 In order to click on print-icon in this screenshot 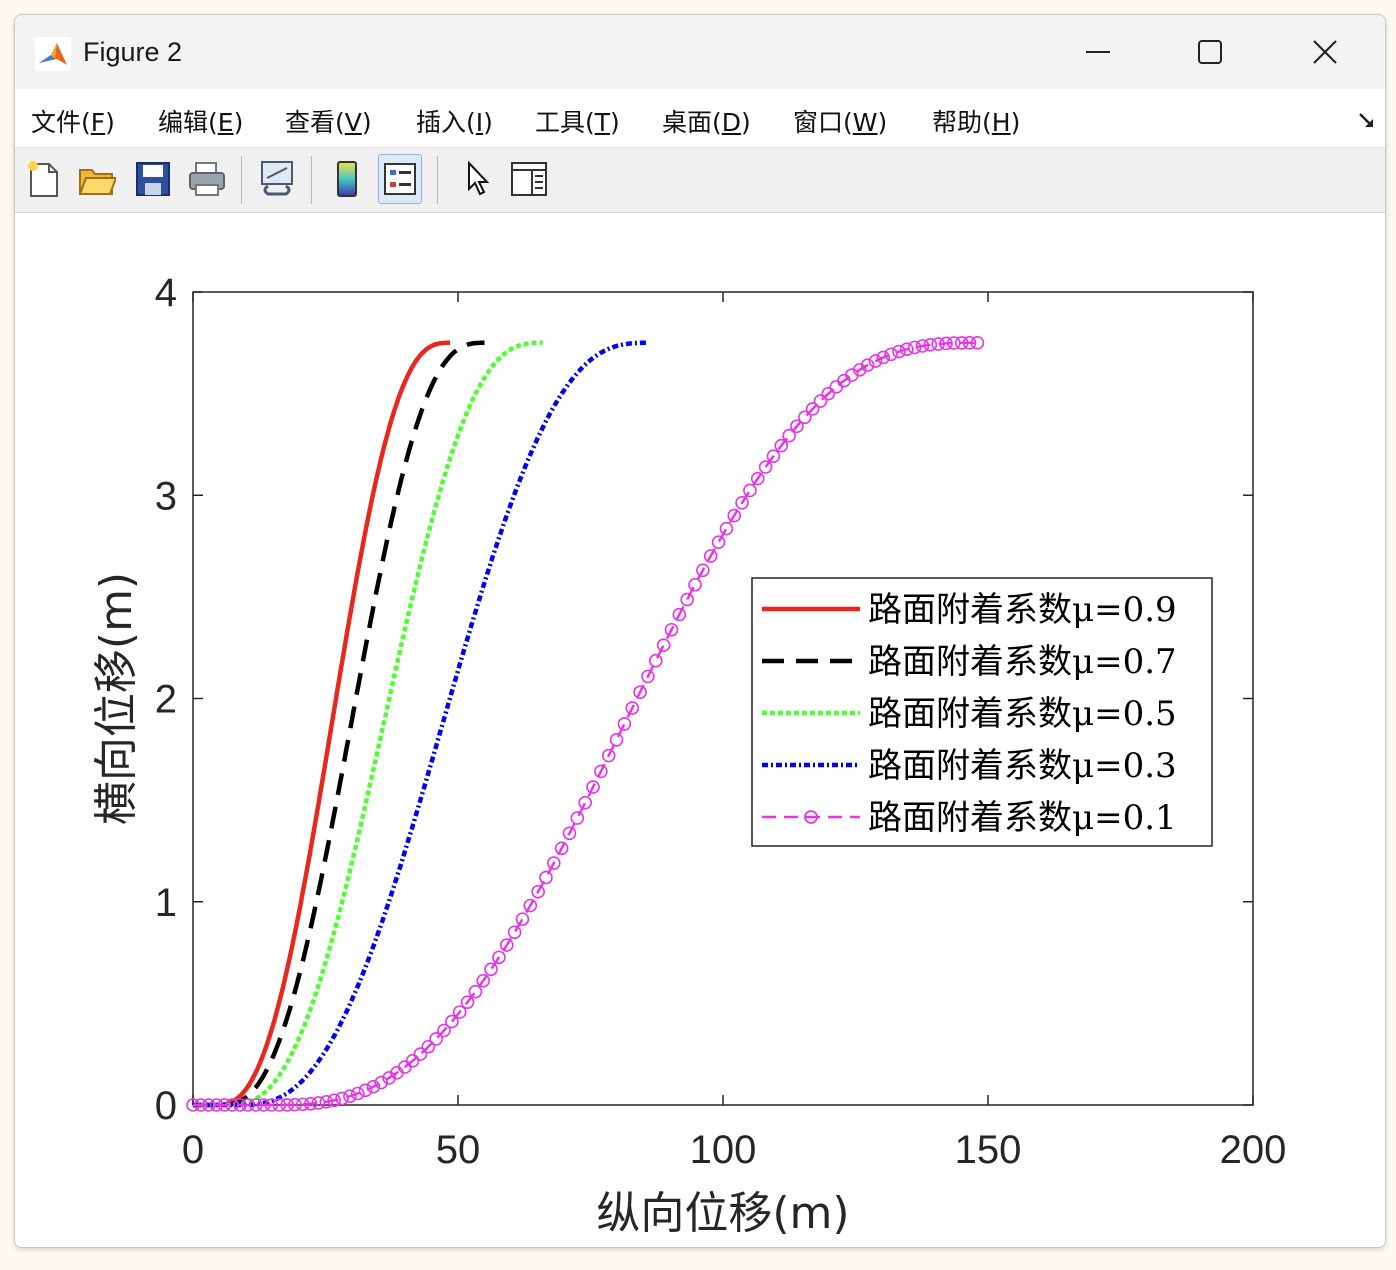, I will do `click(207, 179)`.